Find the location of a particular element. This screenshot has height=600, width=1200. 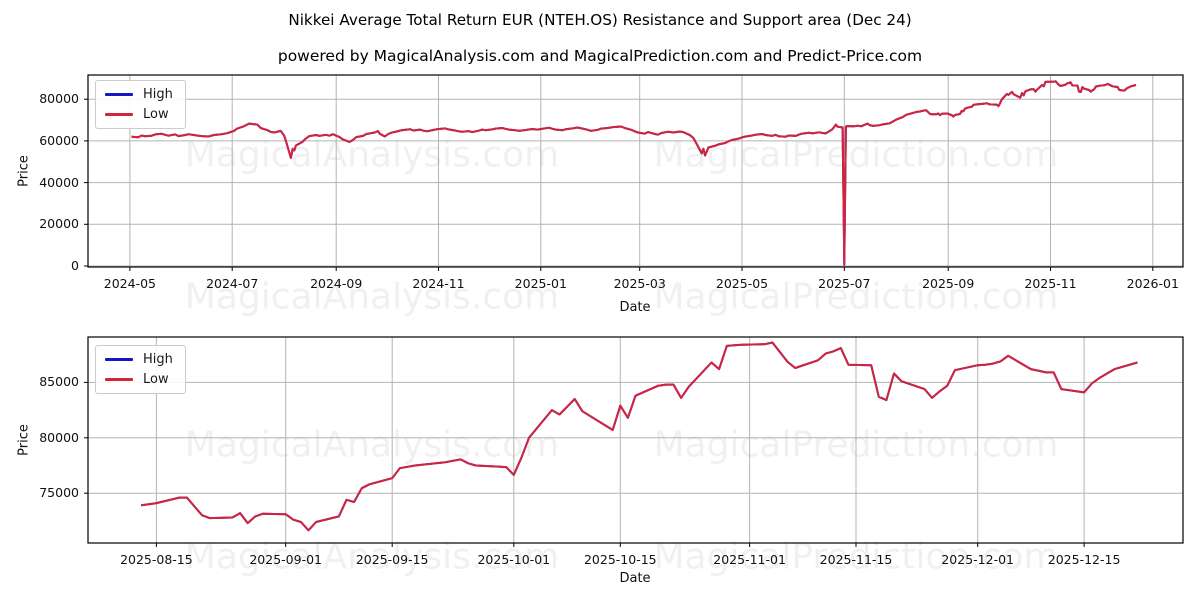

bottom-x-tick-label: 2025-10-01 is located at coordinates (514, 559).